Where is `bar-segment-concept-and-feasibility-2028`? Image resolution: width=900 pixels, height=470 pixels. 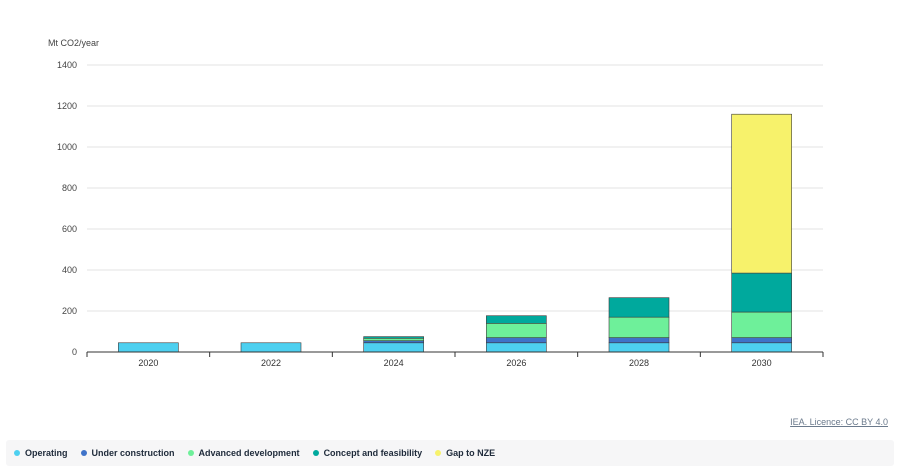
bar-segment-concept-and-feasibility-2028 is located at coordinates (639, 307).